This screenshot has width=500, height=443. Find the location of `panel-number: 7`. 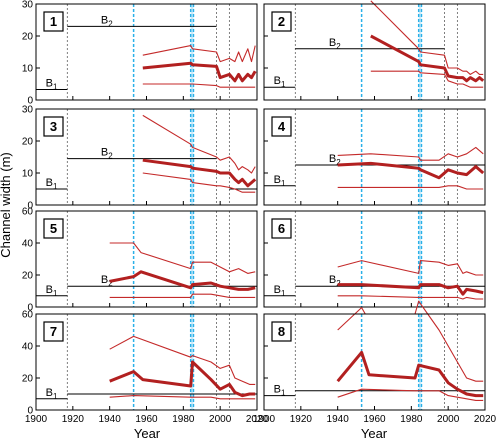

panel-number: 7 is located at coordinates (53, 331).